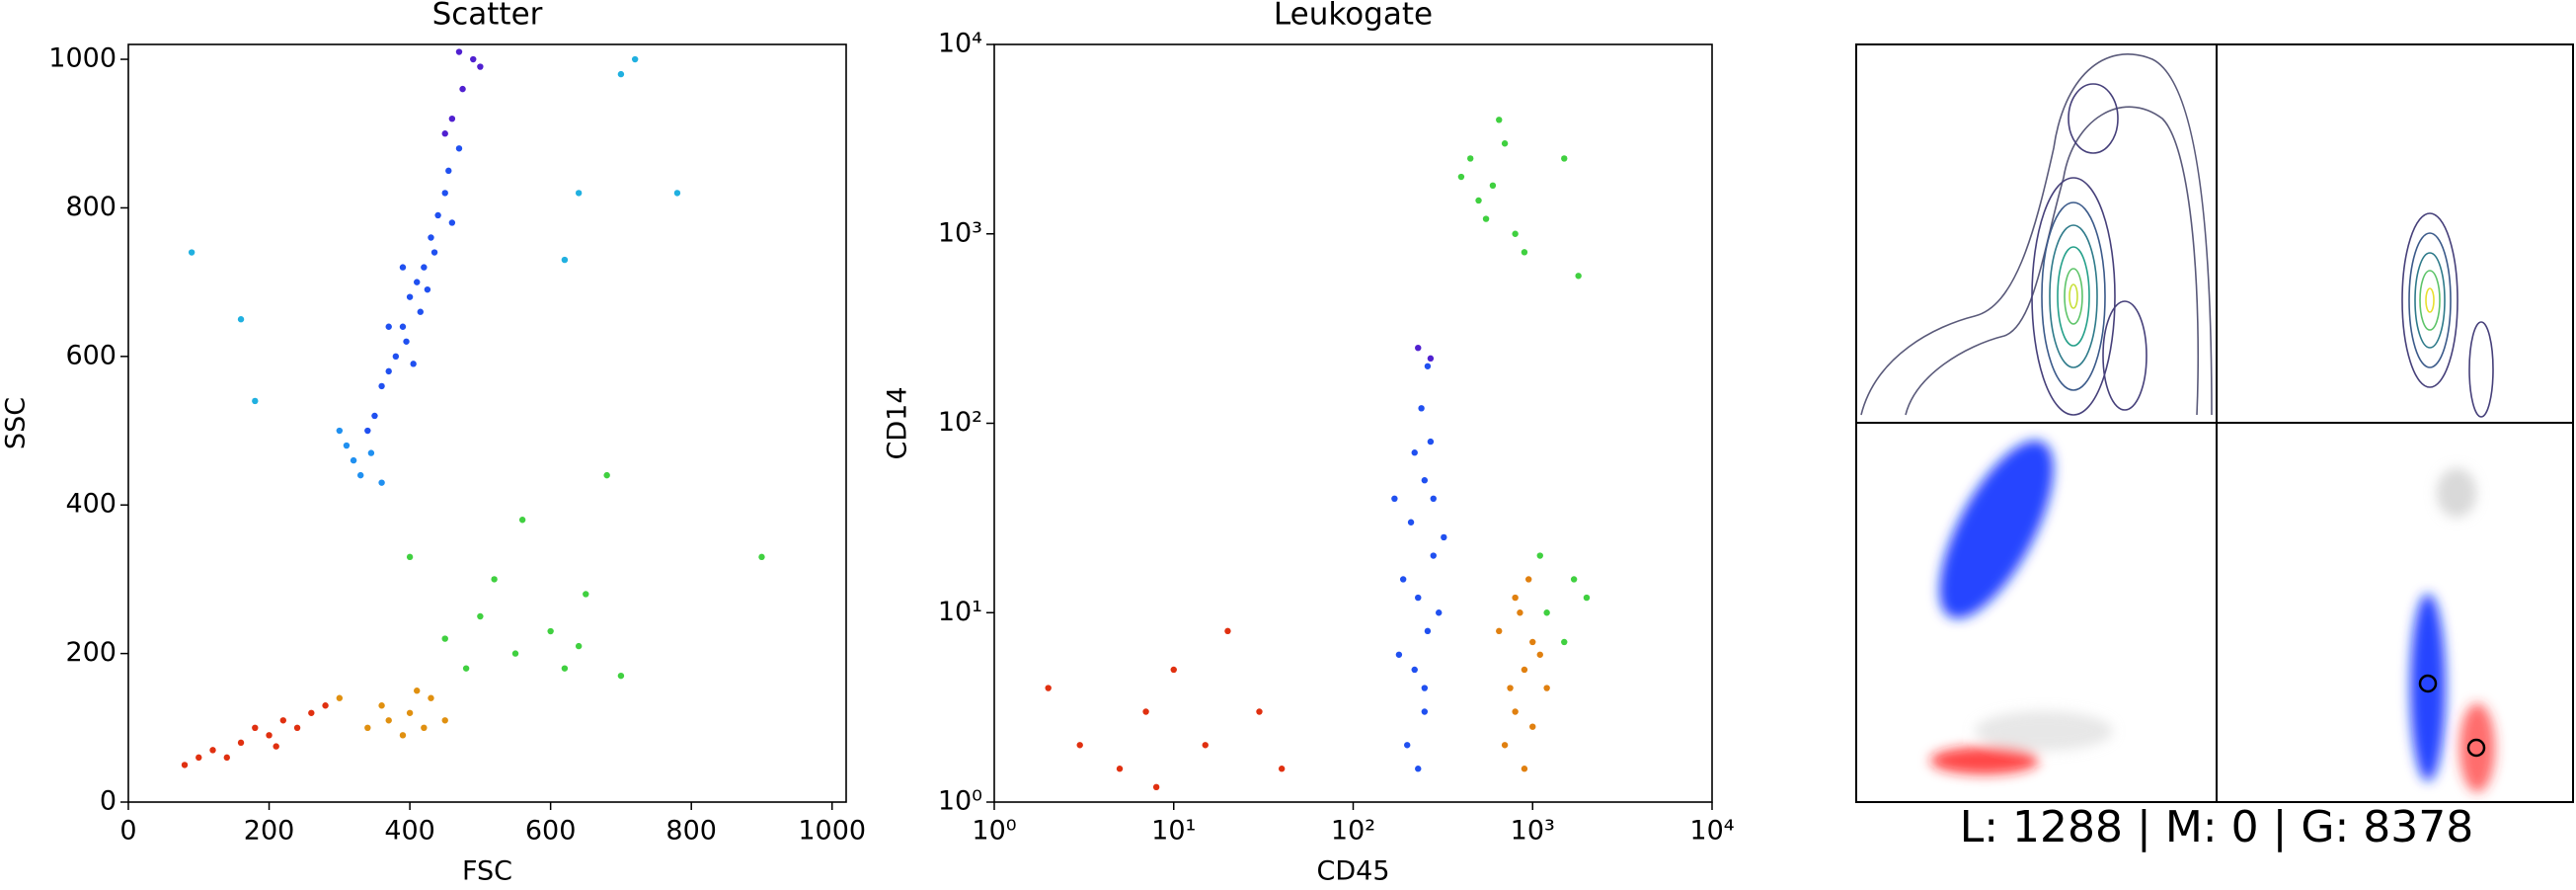 This screenshot has height=890, width=2576. What do you see at coordinates (127, 831) in the screenshot?
I see `x-tick-label: 0` at bounding box center [127, 831].